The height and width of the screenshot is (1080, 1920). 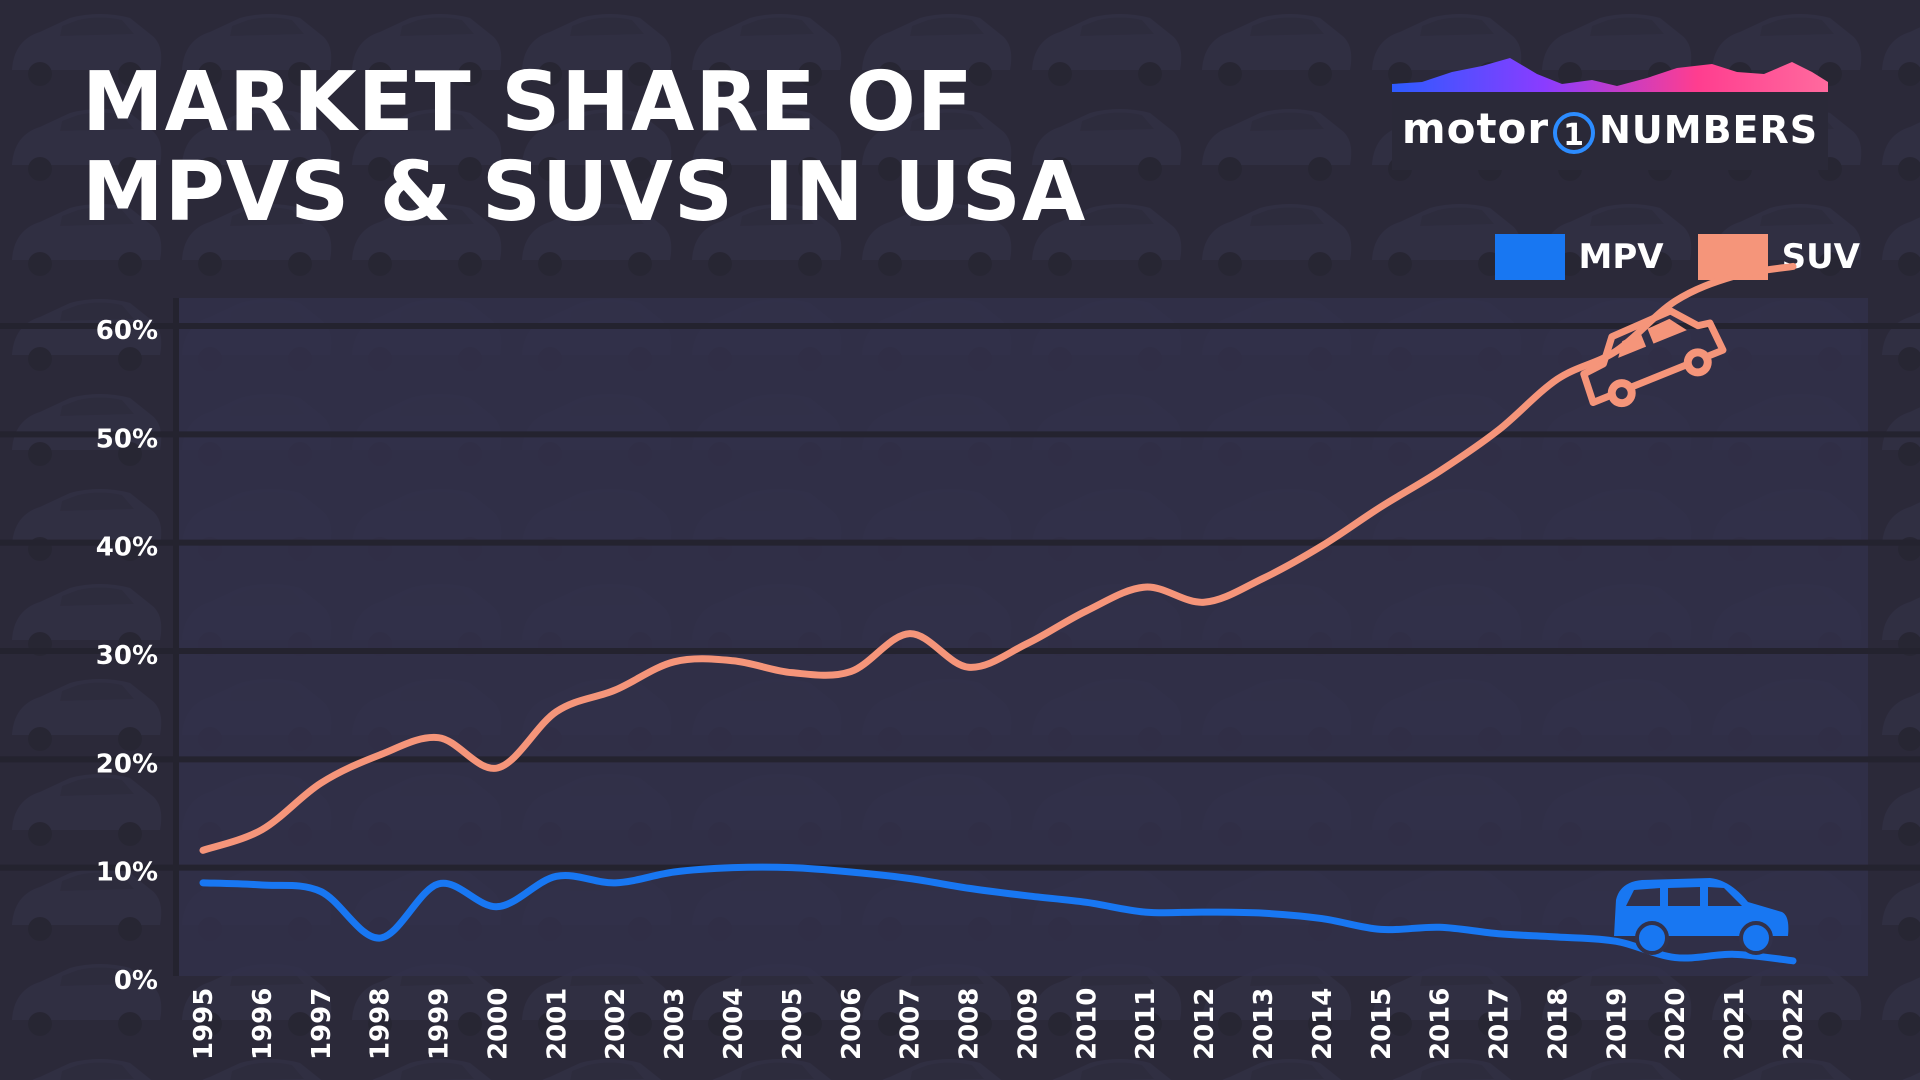 I want to click on x-tick-label: 2018, so click(x=1558, y=1024).